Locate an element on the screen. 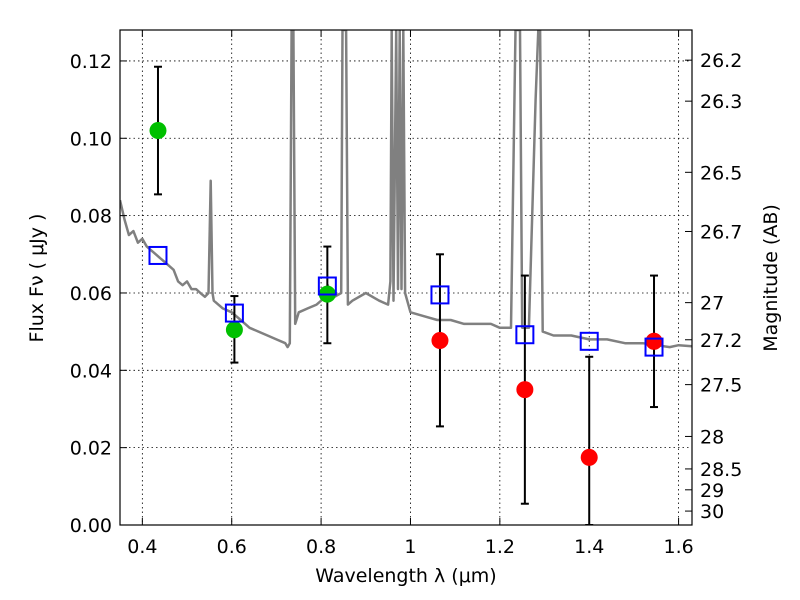  right-tick-label: 27 is located at coordinates (712, 304).